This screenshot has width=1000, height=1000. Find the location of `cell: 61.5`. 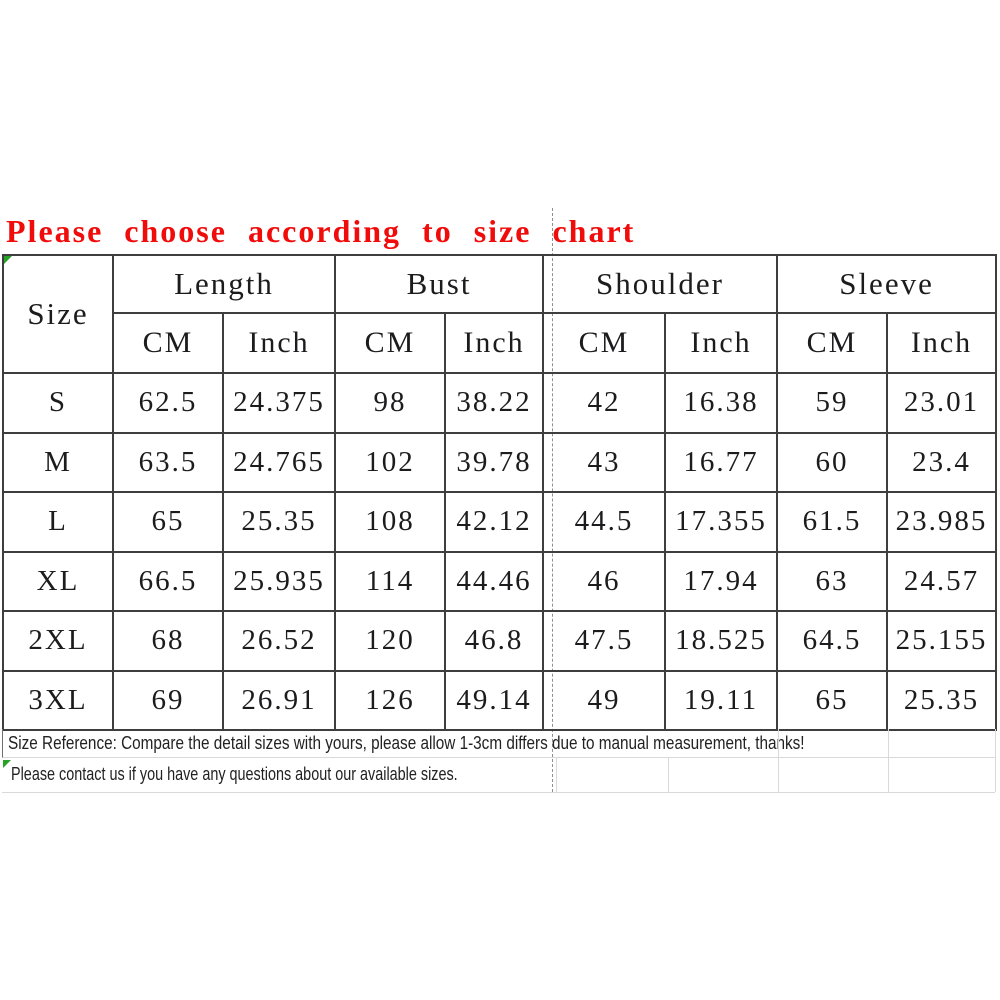

cell: 61.5 is located at coordinates (832, 522).